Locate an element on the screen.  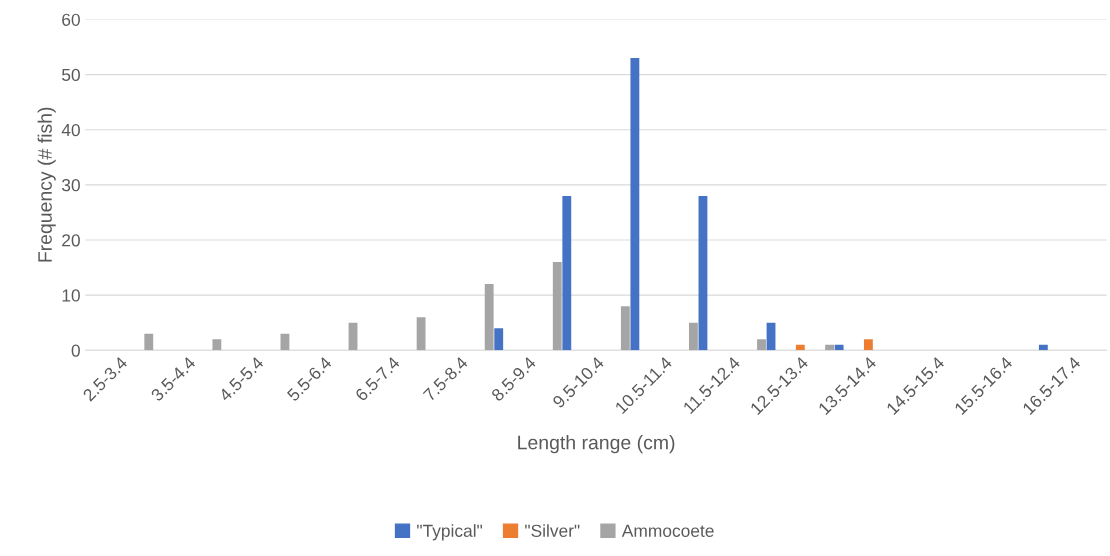
y-tick-label: 40 is located at coordinates (70, 130).